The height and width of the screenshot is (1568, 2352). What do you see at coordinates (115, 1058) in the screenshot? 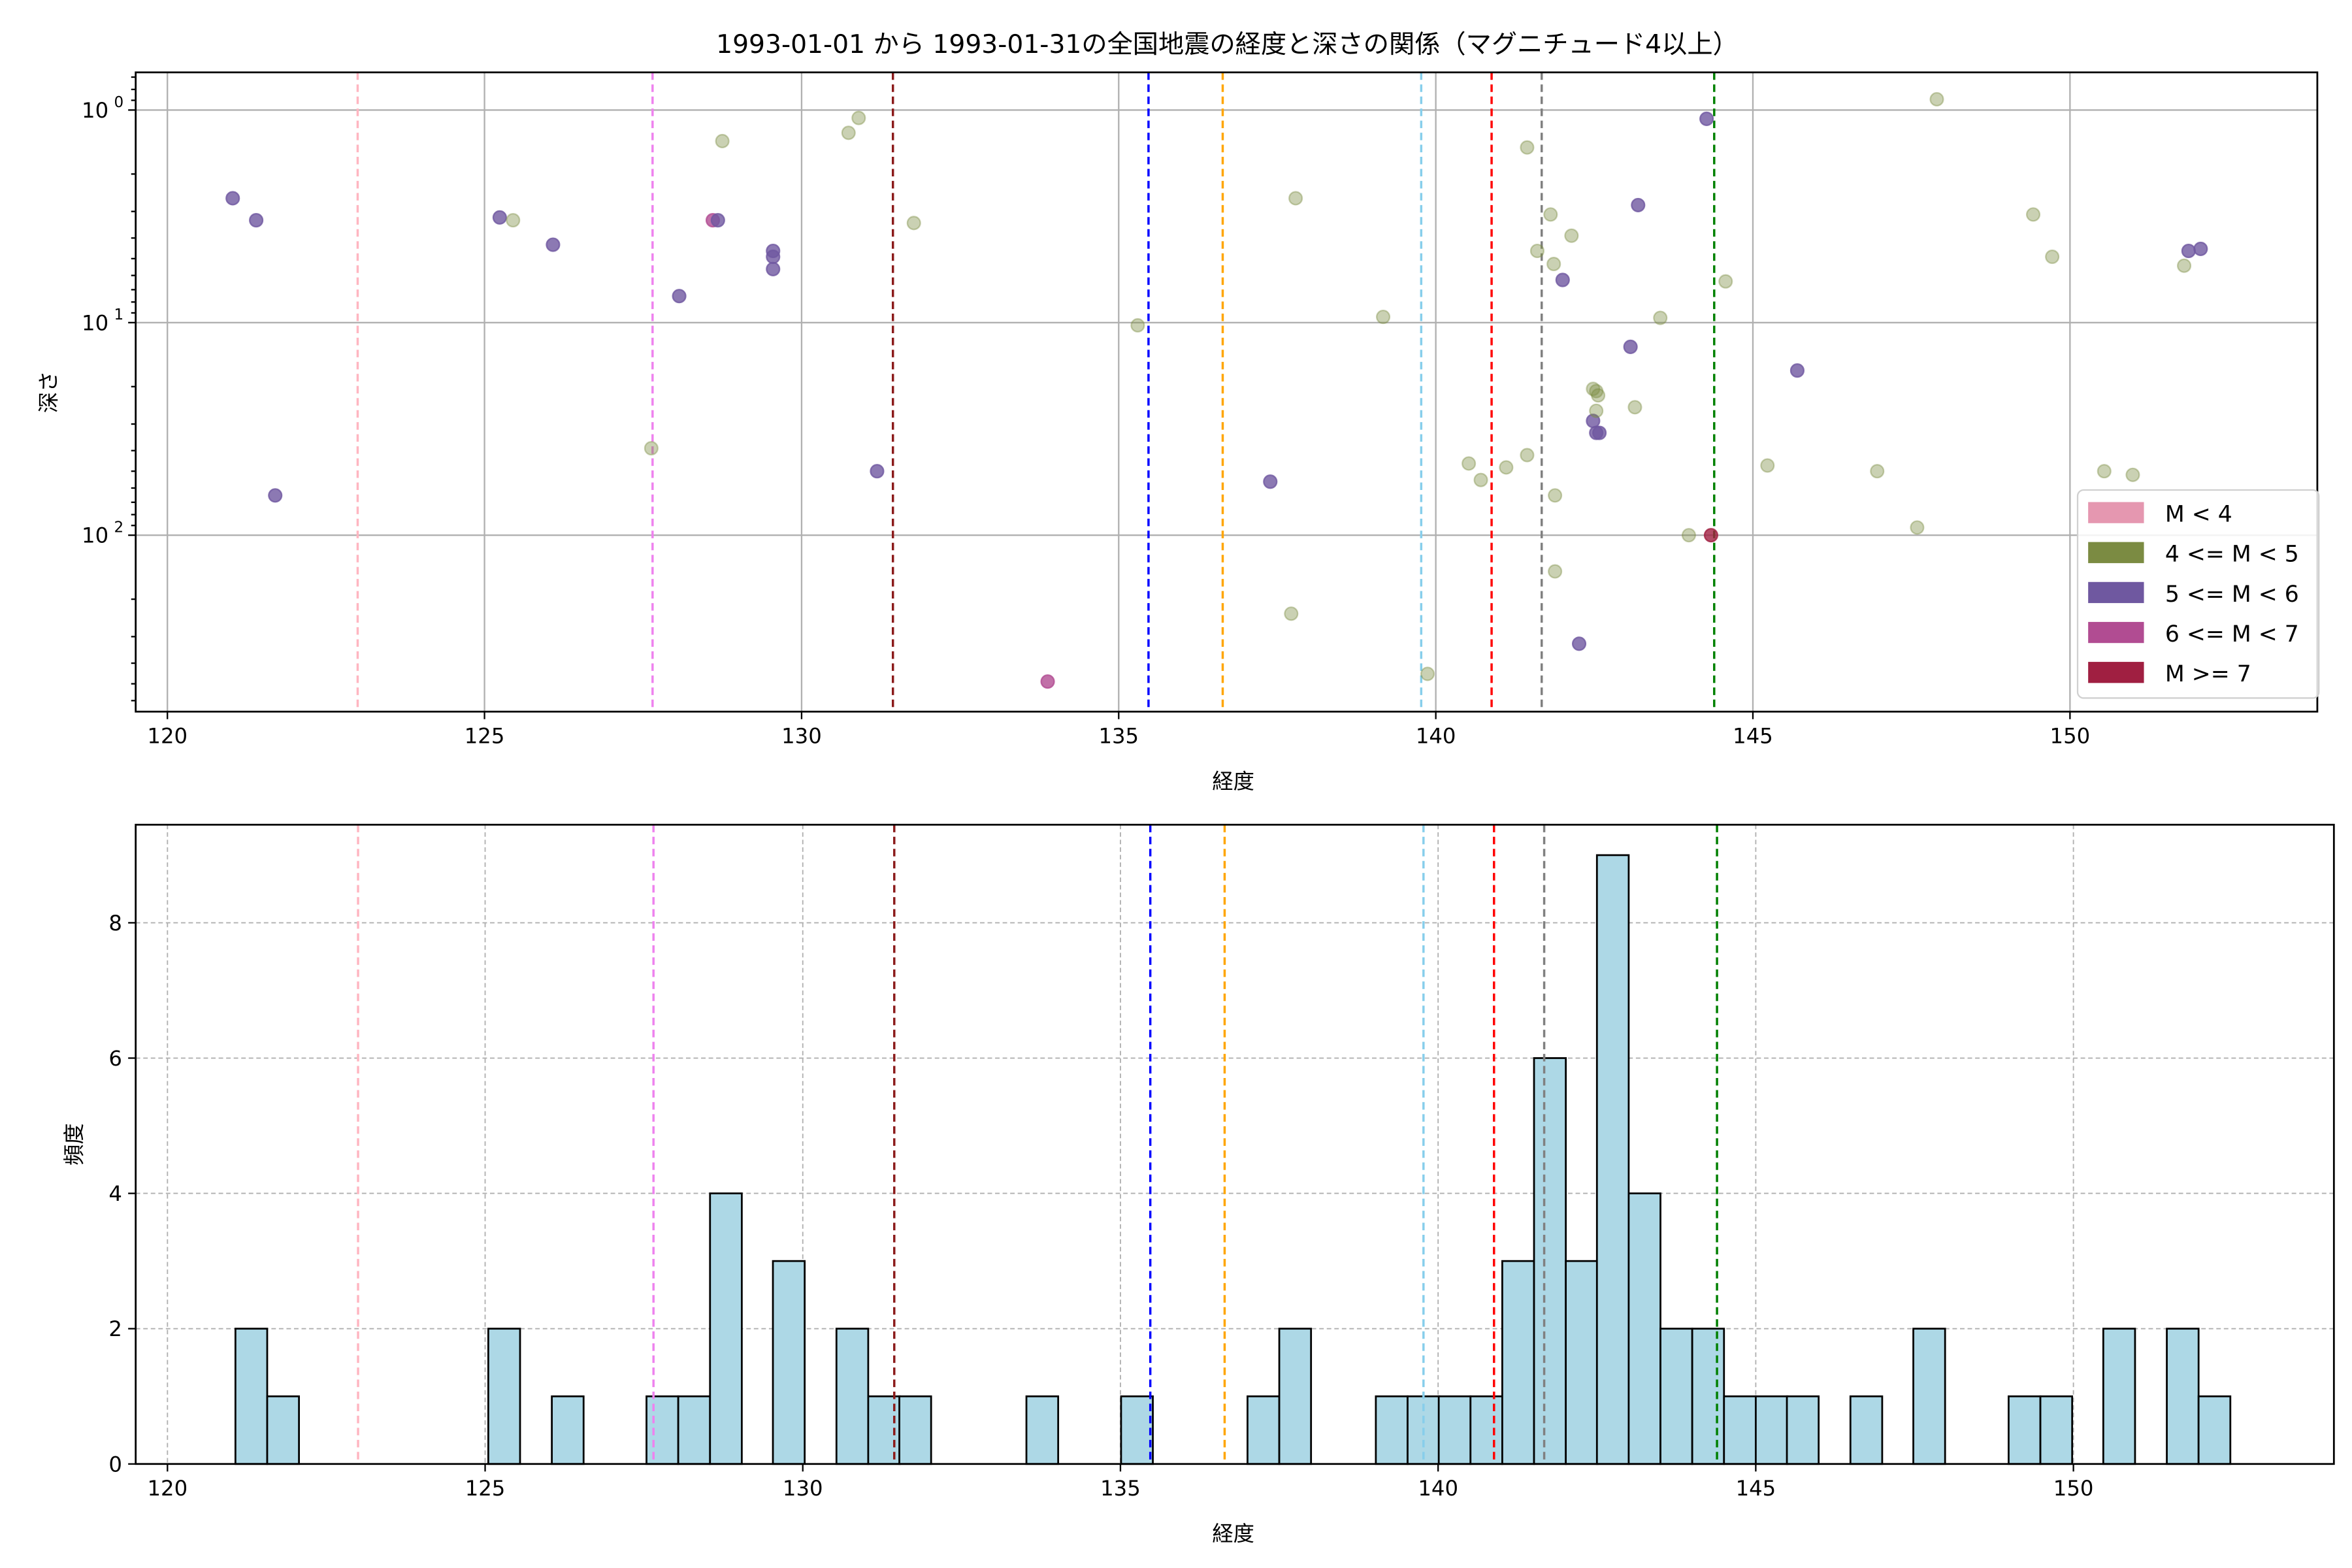
I see `y-tick-label: 6` at bounding box center [115, 1058].